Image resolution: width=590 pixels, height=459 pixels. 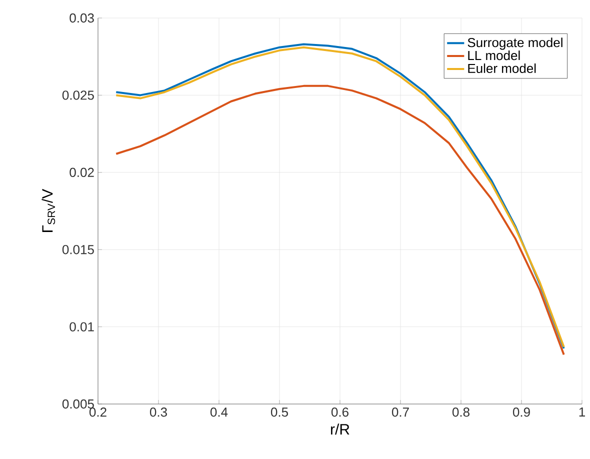 What do you see at coordinates (78, 404) in the screenshot?
I see `y-tick-label: 0.005` at bounding box center [78, 404].